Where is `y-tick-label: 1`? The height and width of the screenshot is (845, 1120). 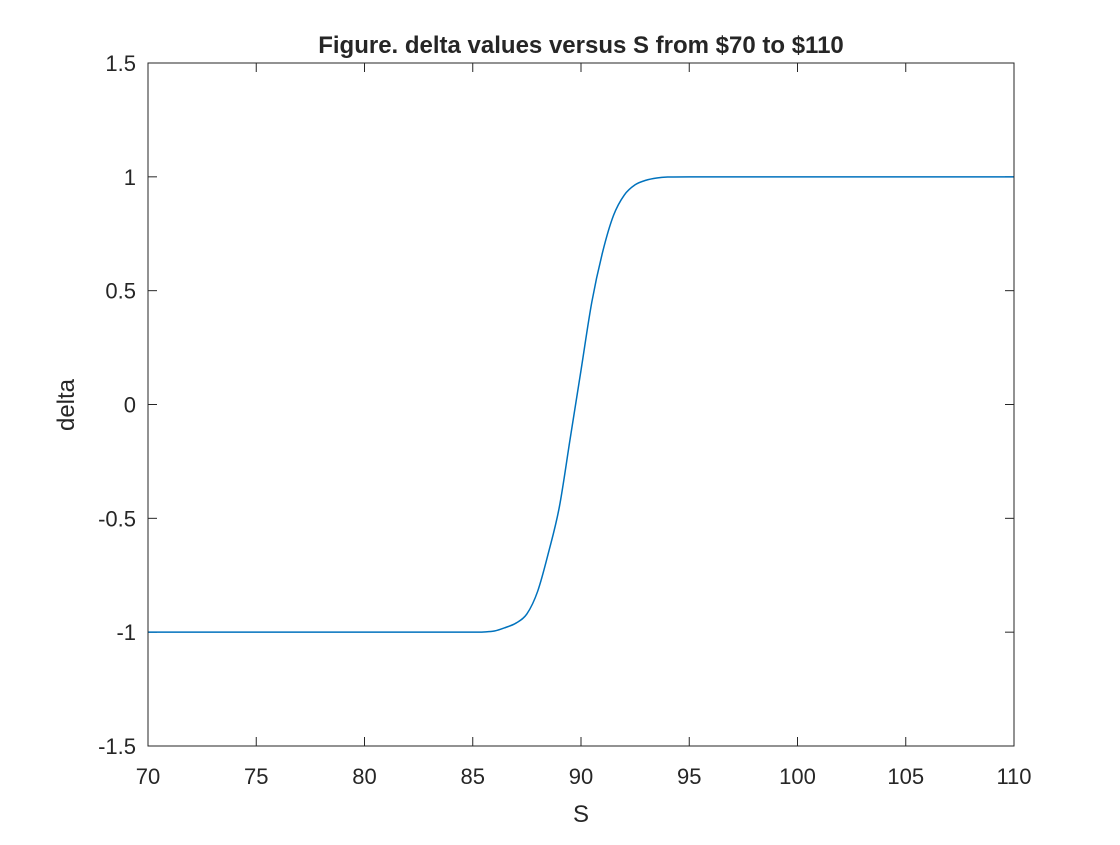
y-tick-label: 1 is located at coordinates (130, 177).